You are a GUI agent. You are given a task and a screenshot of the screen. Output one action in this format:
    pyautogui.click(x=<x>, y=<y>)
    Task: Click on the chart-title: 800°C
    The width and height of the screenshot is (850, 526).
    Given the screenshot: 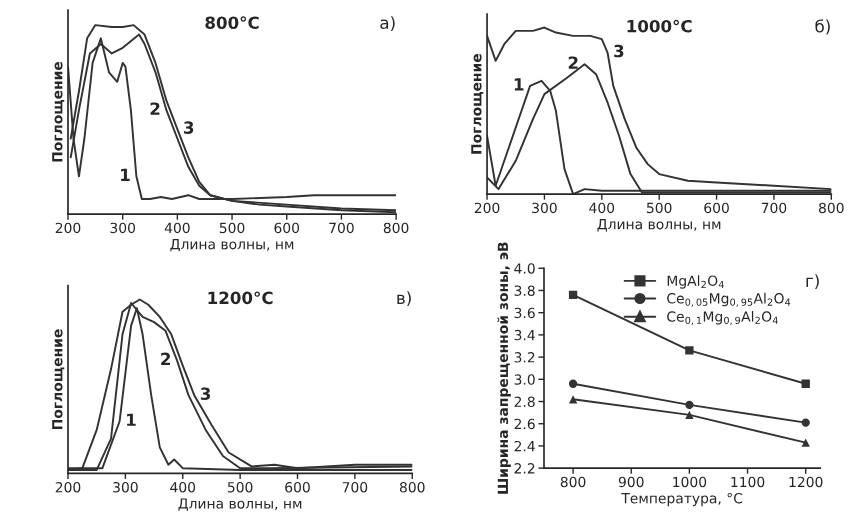 What is the action you would take?
    pyautogui.click(x=232, y=23)
    